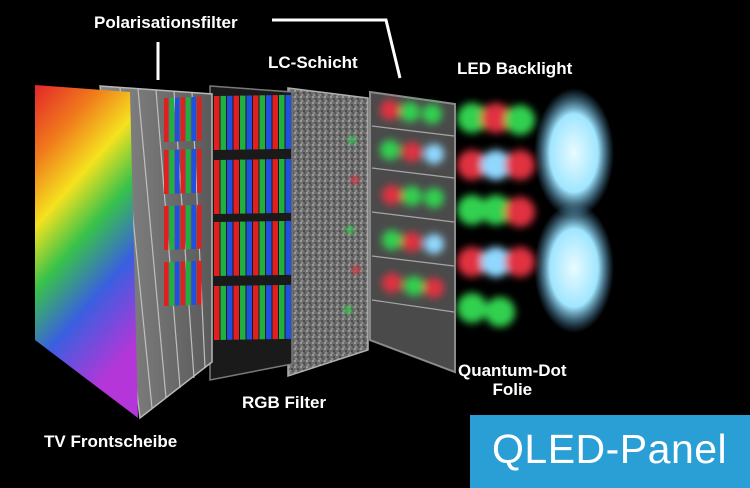 The width and height of the screenshot is (750, 488). Describe the element at coordinates (328, 232) in the screenshot. I see `lc-schicht-layer` at that location.